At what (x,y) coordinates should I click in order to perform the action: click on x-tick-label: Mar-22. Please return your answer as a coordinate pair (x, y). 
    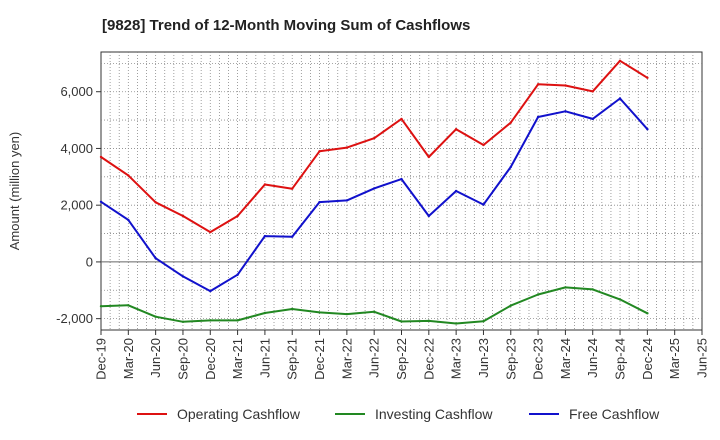
    Looking at the image, I should click on (346, 358).